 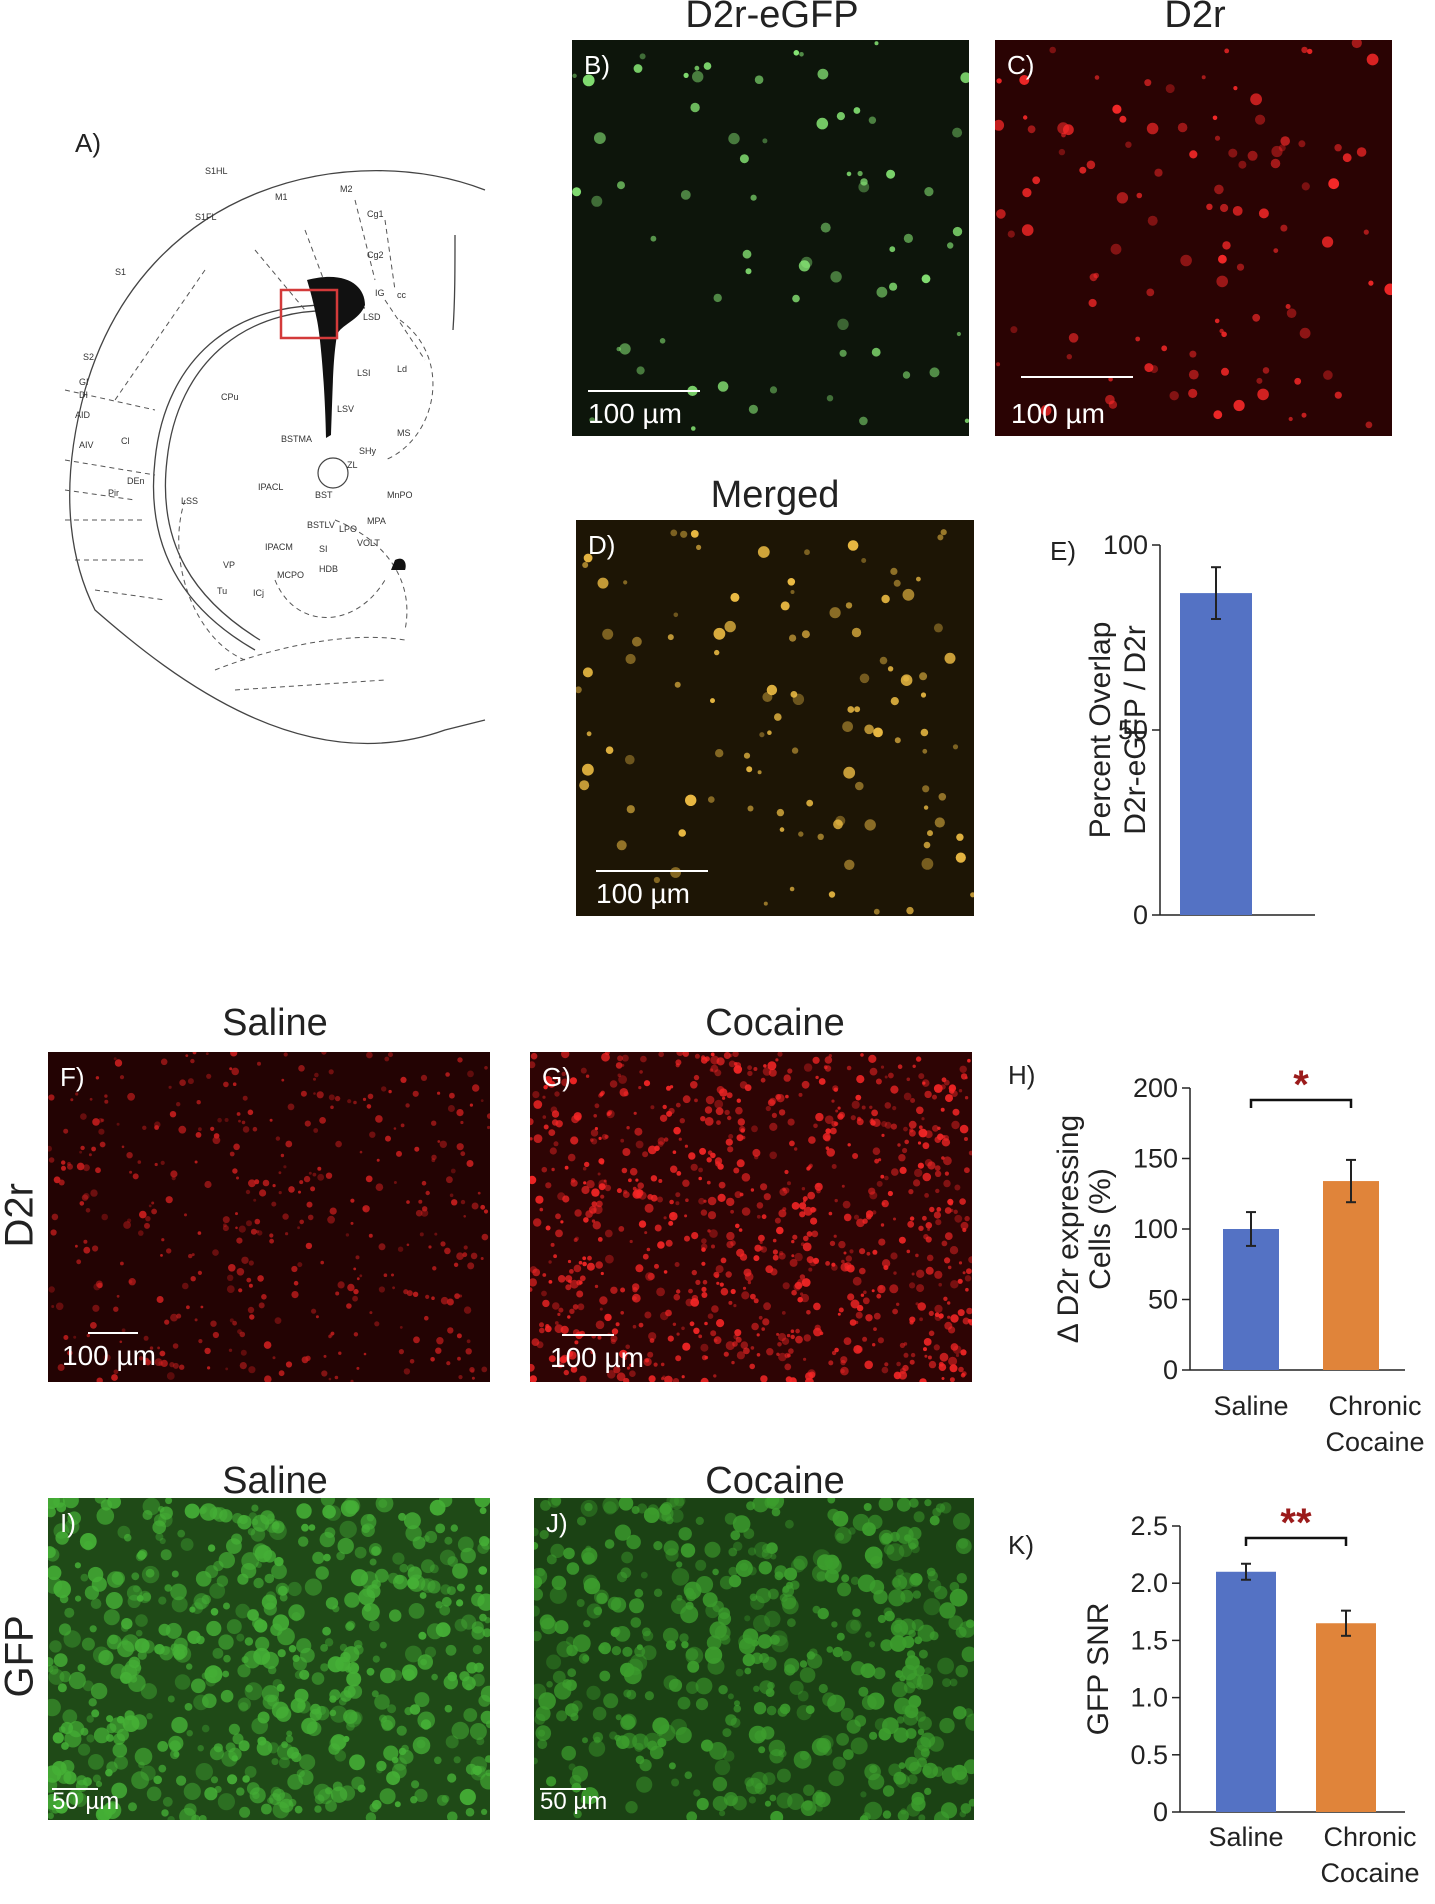 I want to click on y-tick-label: 2.0, so click(x=1149, y=1583).